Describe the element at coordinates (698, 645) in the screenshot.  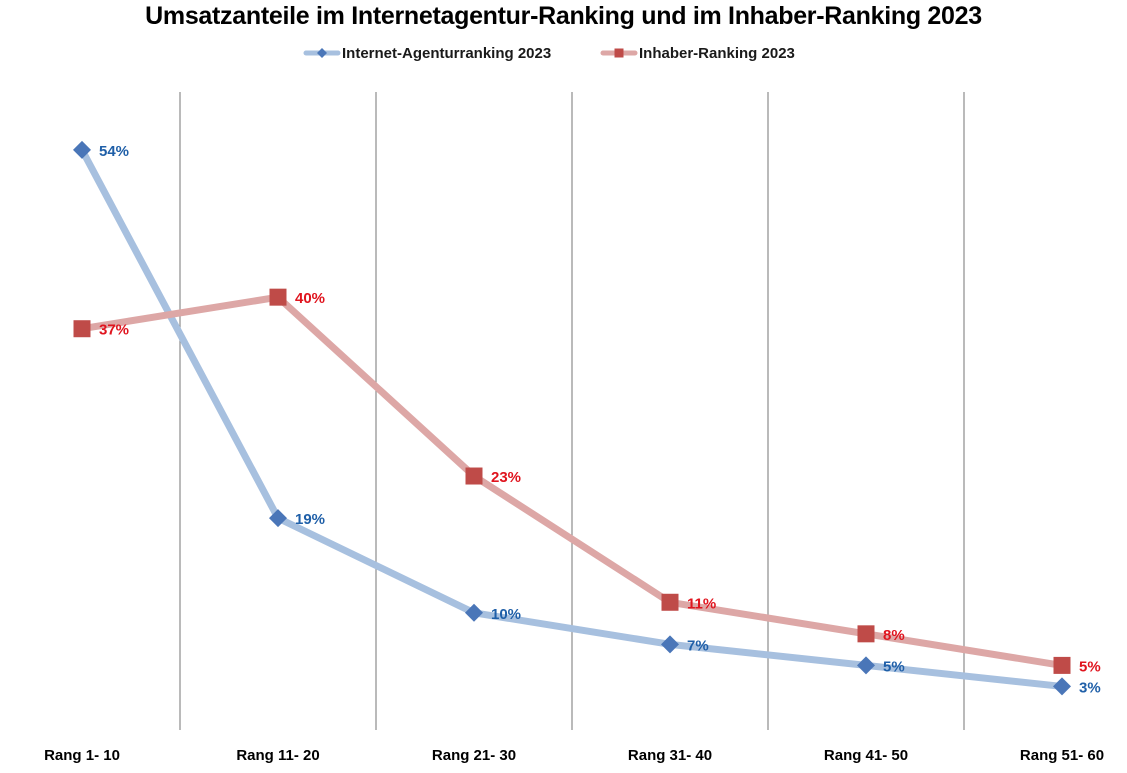
I see `data-label: 7%` at that location.